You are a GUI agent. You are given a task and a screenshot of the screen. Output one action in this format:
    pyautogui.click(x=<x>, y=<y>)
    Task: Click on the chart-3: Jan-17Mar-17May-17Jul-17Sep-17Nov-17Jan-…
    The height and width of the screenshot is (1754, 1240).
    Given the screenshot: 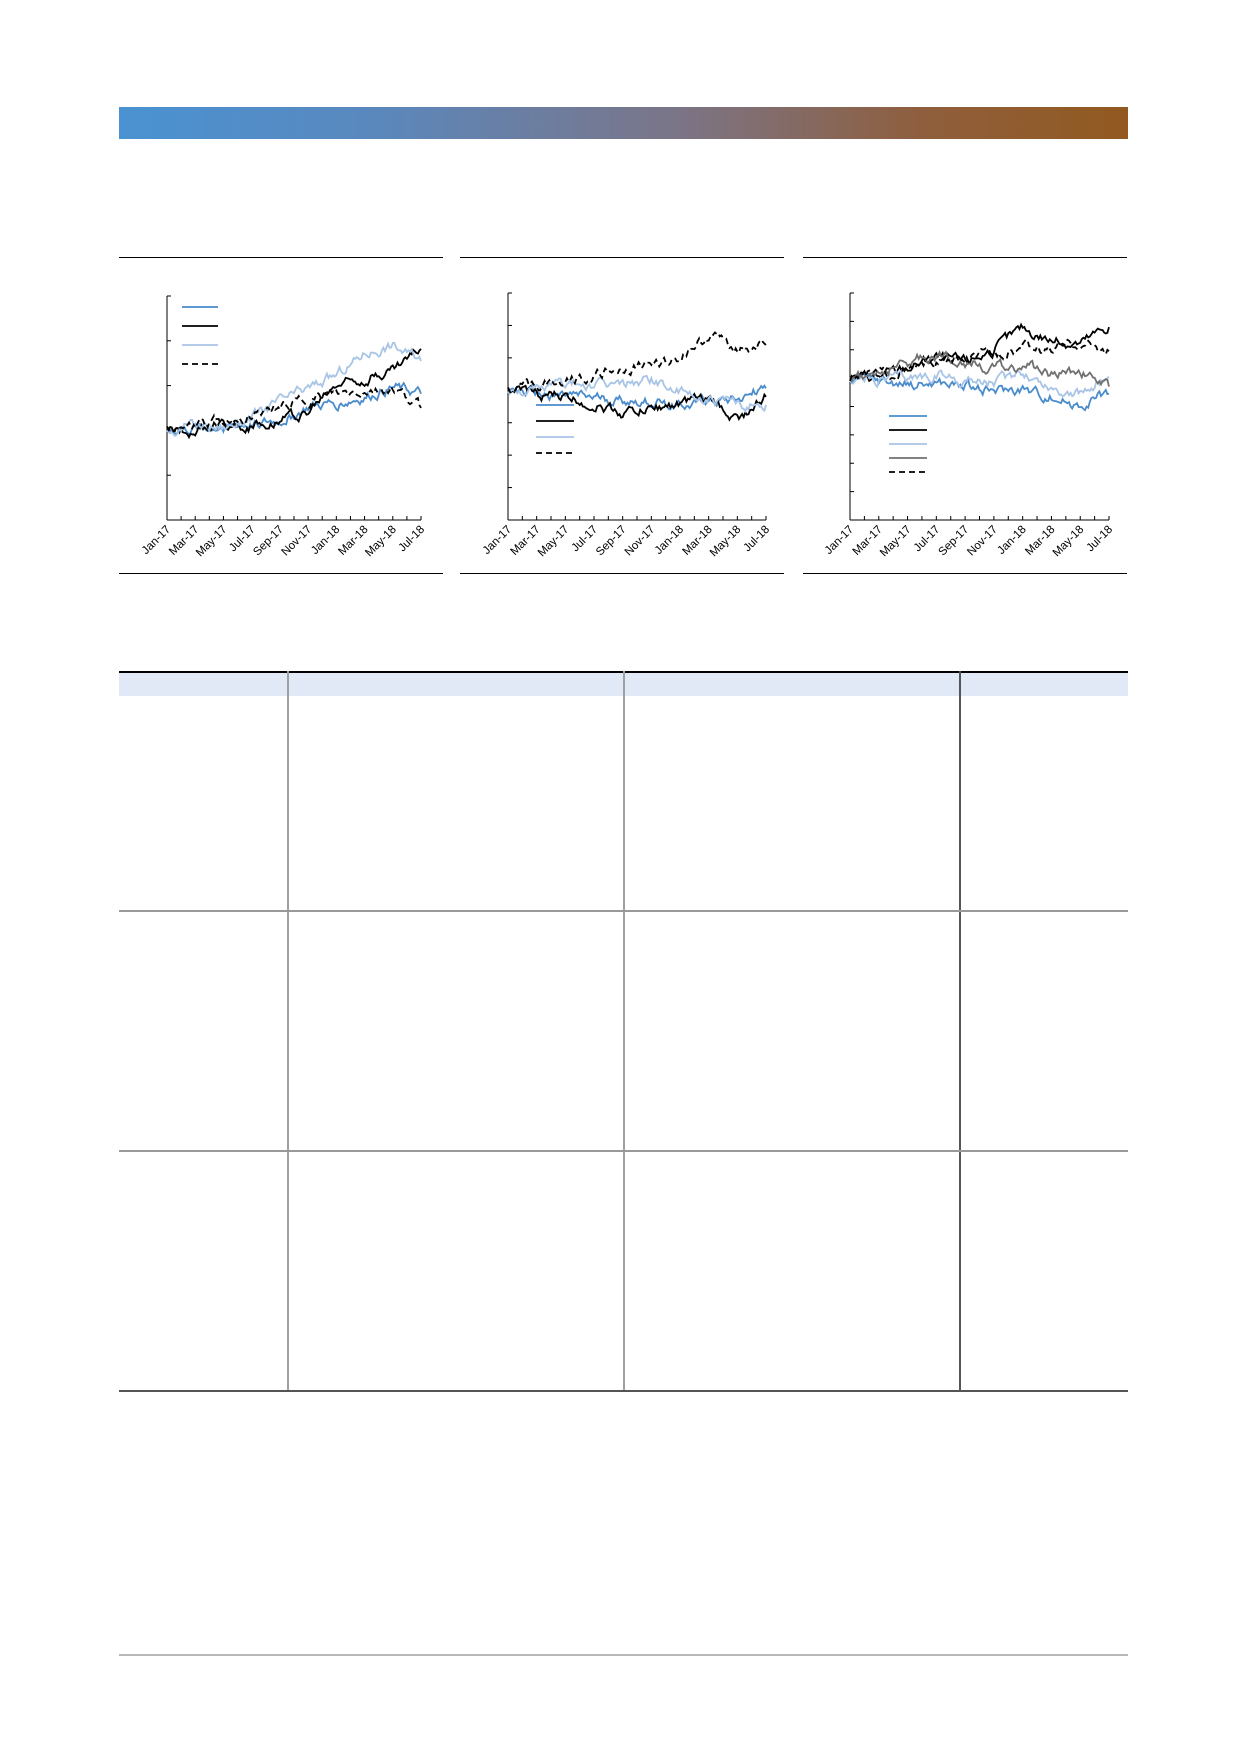 What is the action you would take?
    pyautogui.click(x=969, y=426)
    